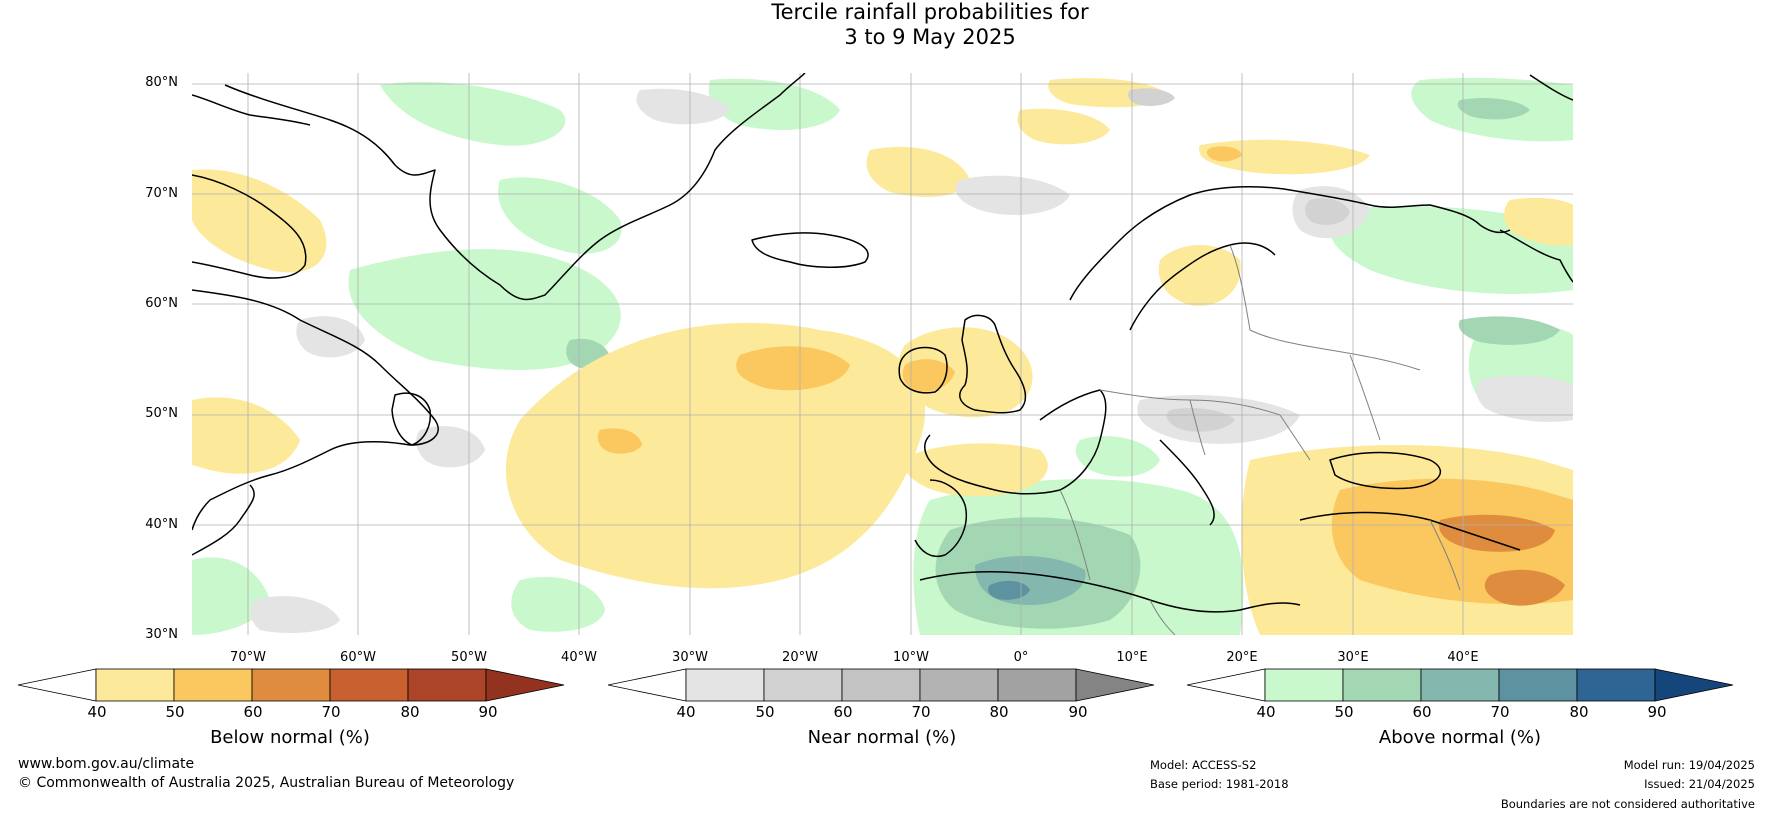 The height and width of the screenshot is (816, 1770). I want to click on tick-above-90: 90, so click(1657, 712).